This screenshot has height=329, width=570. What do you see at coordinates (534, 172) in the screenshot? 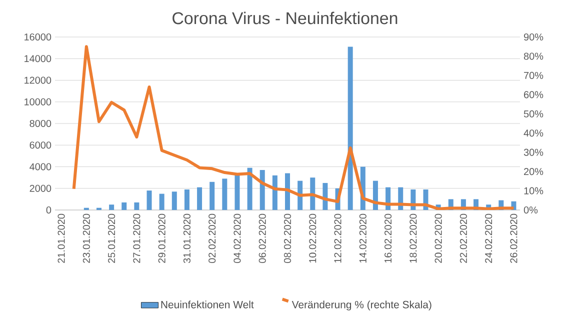
I see `y2-tick-label: 20%` at bounding box center [534, 172].